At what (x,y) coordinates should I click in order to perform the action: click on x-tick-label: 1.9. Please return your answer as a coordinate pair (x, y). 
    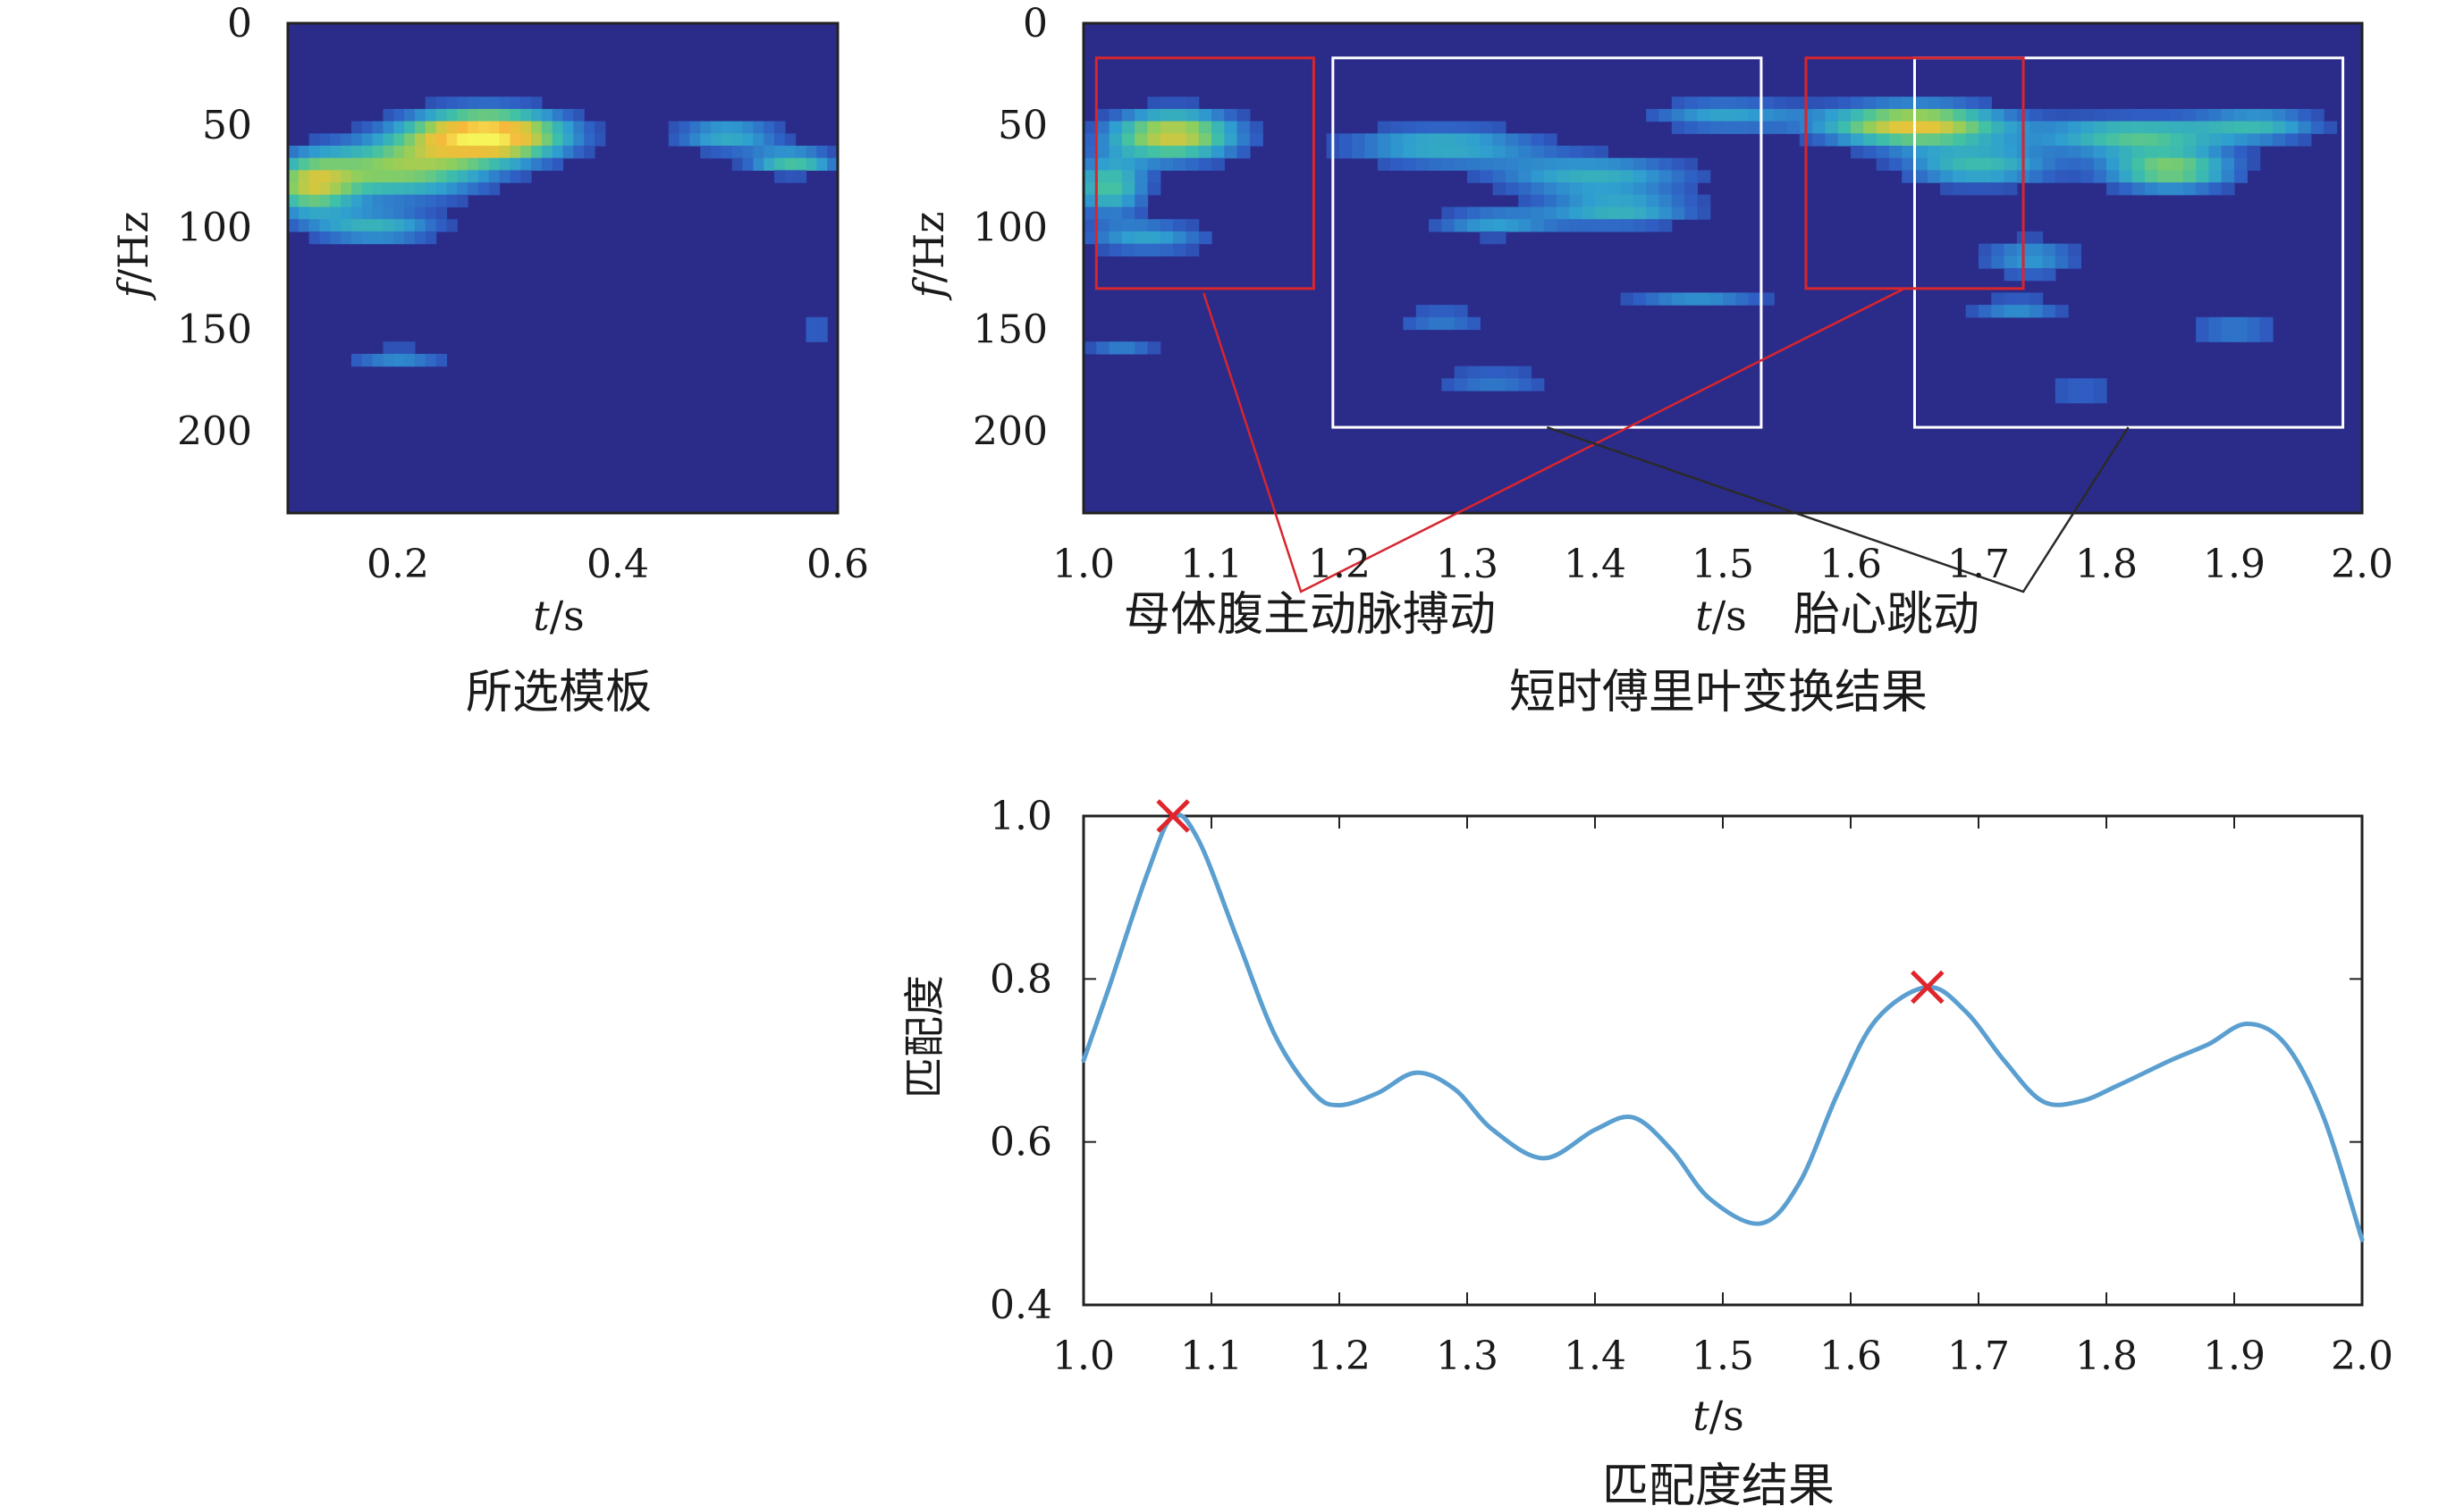
    Looking at the image, I should click on (2234, 1356).